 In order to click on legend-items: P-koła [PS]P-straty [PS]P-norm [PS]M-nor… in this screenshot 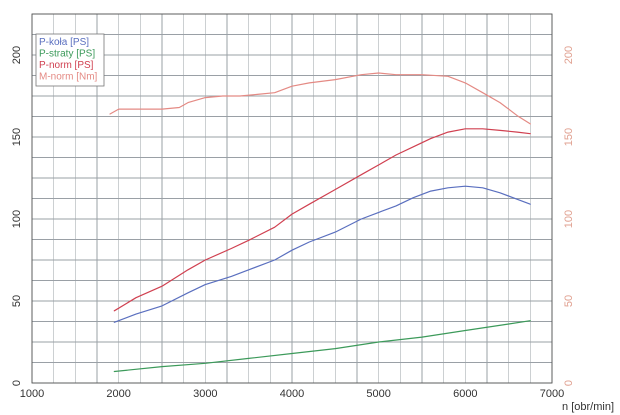, I will do `click(68, 60)`.